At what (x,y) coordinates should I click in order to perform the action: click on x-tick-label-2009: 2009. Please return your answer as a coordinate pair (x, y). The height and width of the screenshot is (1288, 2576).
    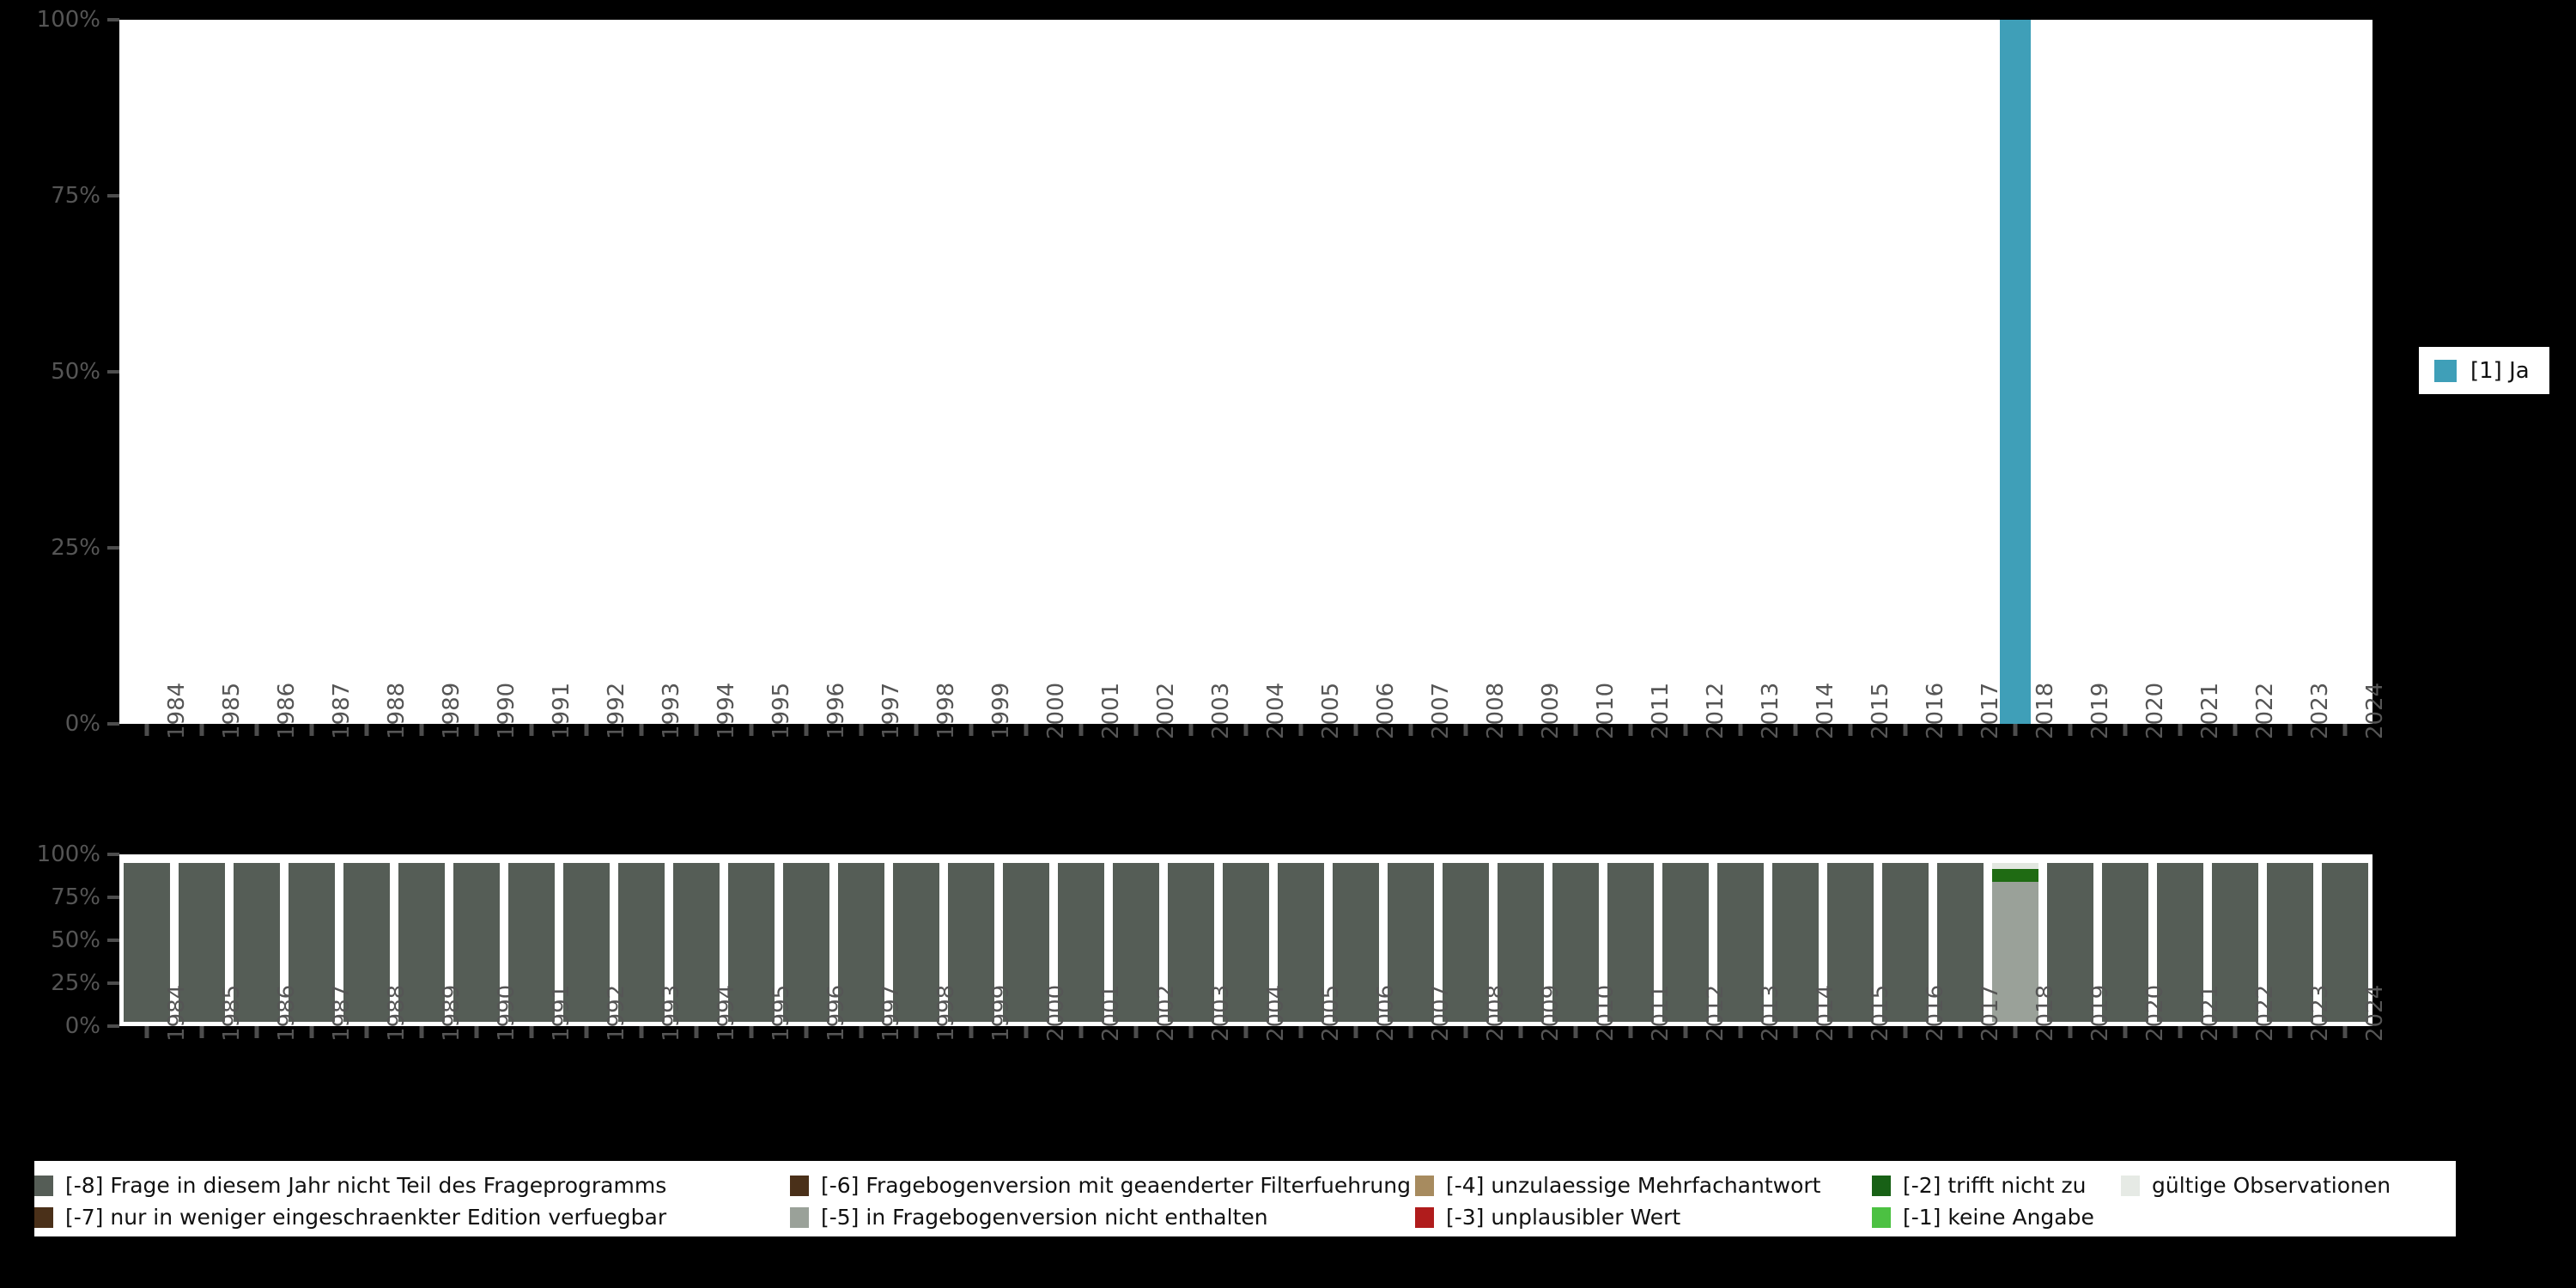
    Looking at the image, I should click on (1551, 711).